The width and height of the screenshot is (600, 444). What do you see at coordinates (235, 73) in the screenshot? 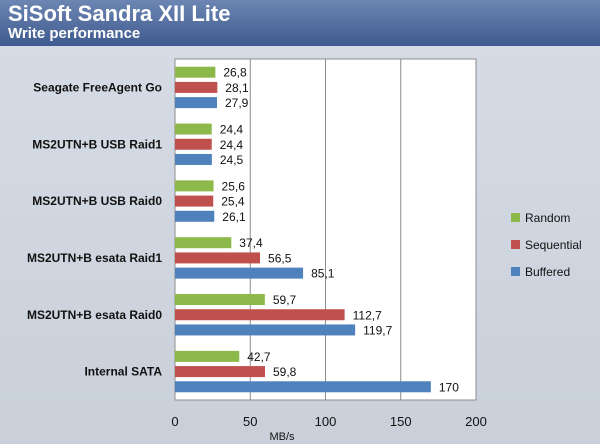
I see `data-label: 26,8` at bounding box center [235, 73].